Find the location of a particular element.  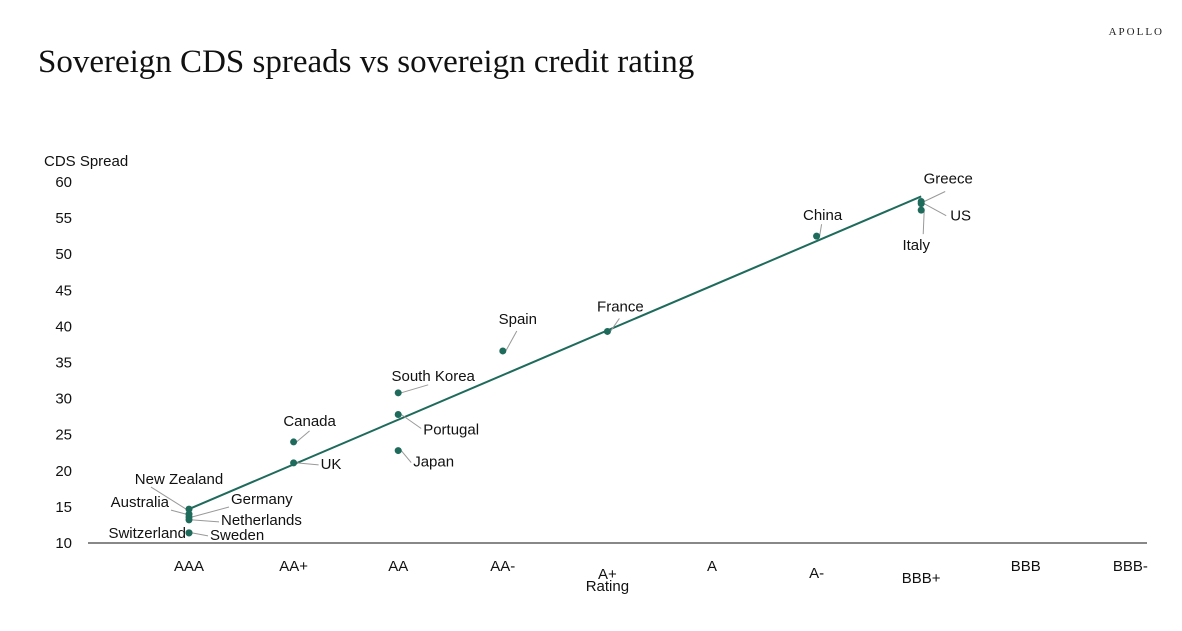

point-label: Italy is located at coordinates (916, 245).